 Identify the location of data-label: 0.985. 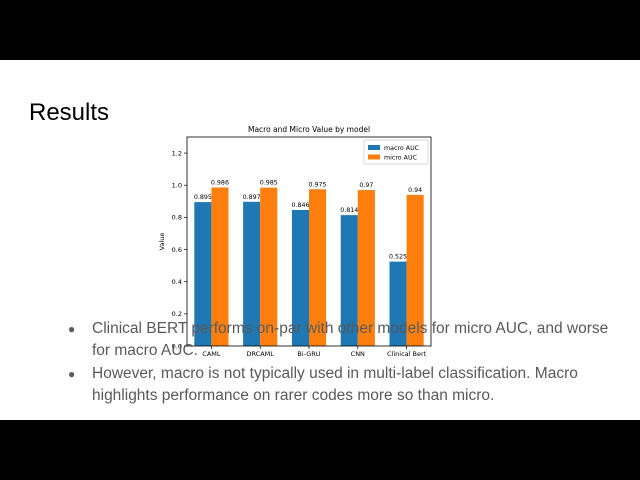
(269, 183).